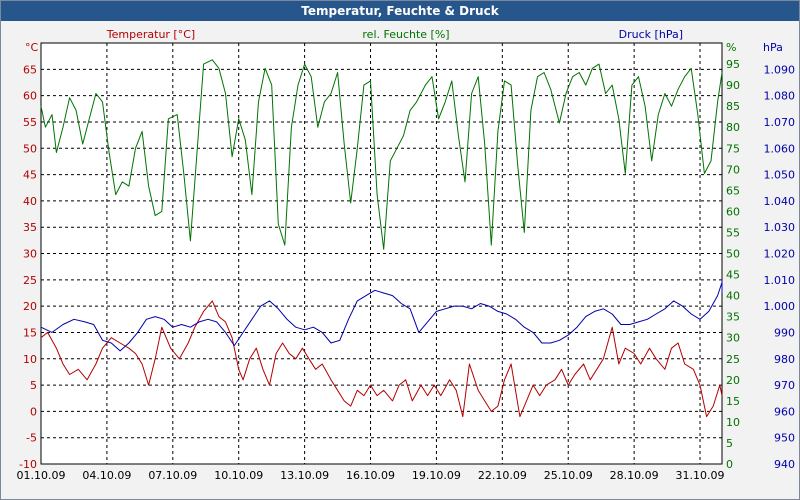 The width and height of the screenshot is (800, 500). Describe the element at coordinates (33, 411) in the screenshot. I see `temperature-tick-label: 0` at that location.